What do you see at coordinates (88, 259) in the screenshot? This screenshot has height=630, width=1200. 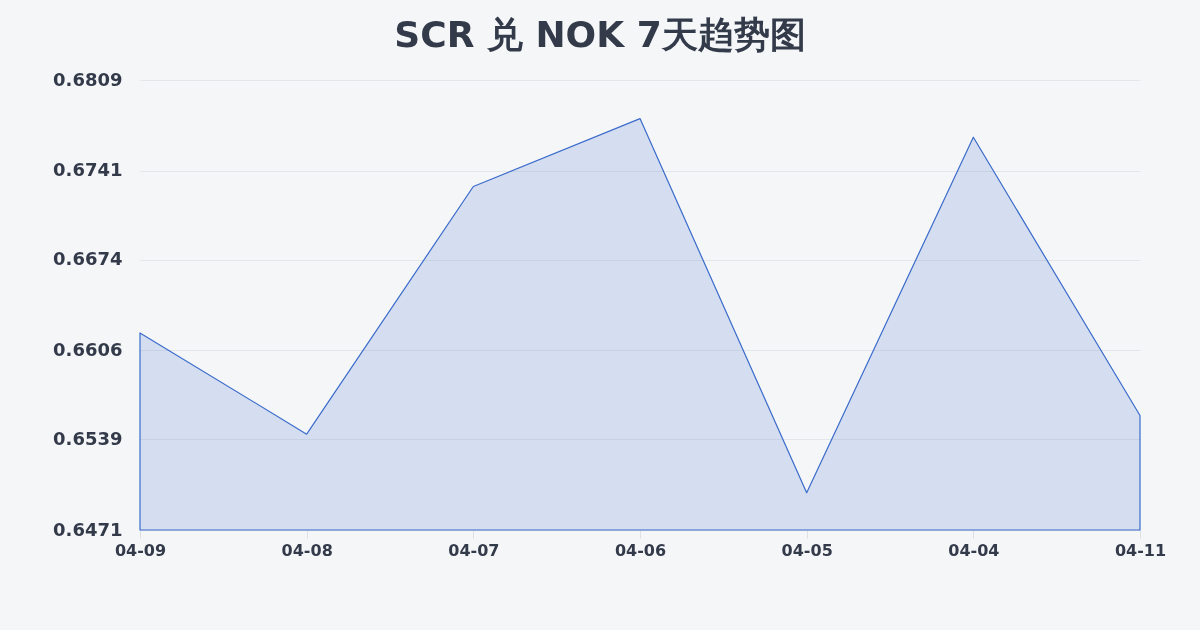 I see `y-tick-label: 0.6674` at bounding box center [88, 259].